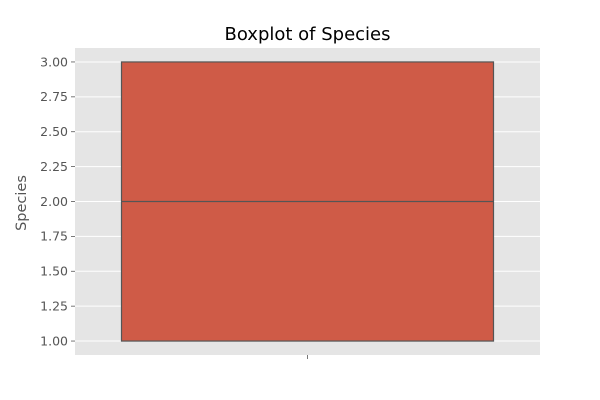  I want to click on y-tick-label: 1.25, so click(54, 305).